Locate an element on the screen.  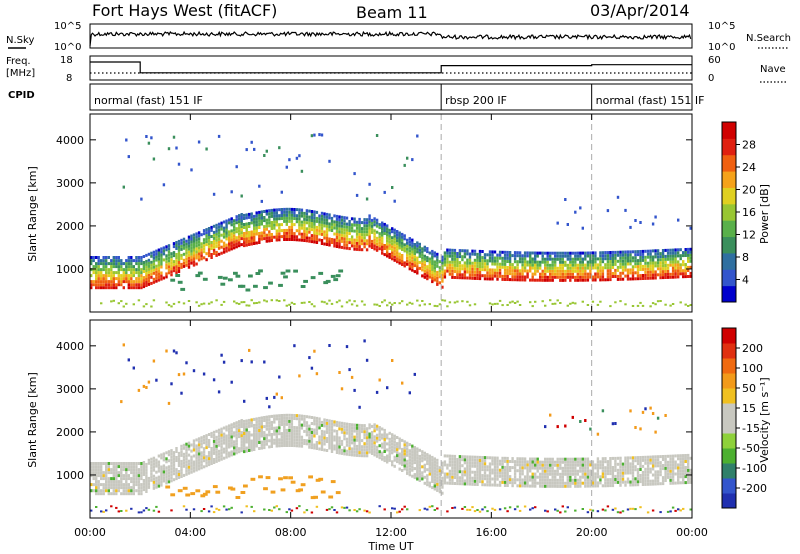
noise-right-label: N.Search is located at coordinates (768, 38).